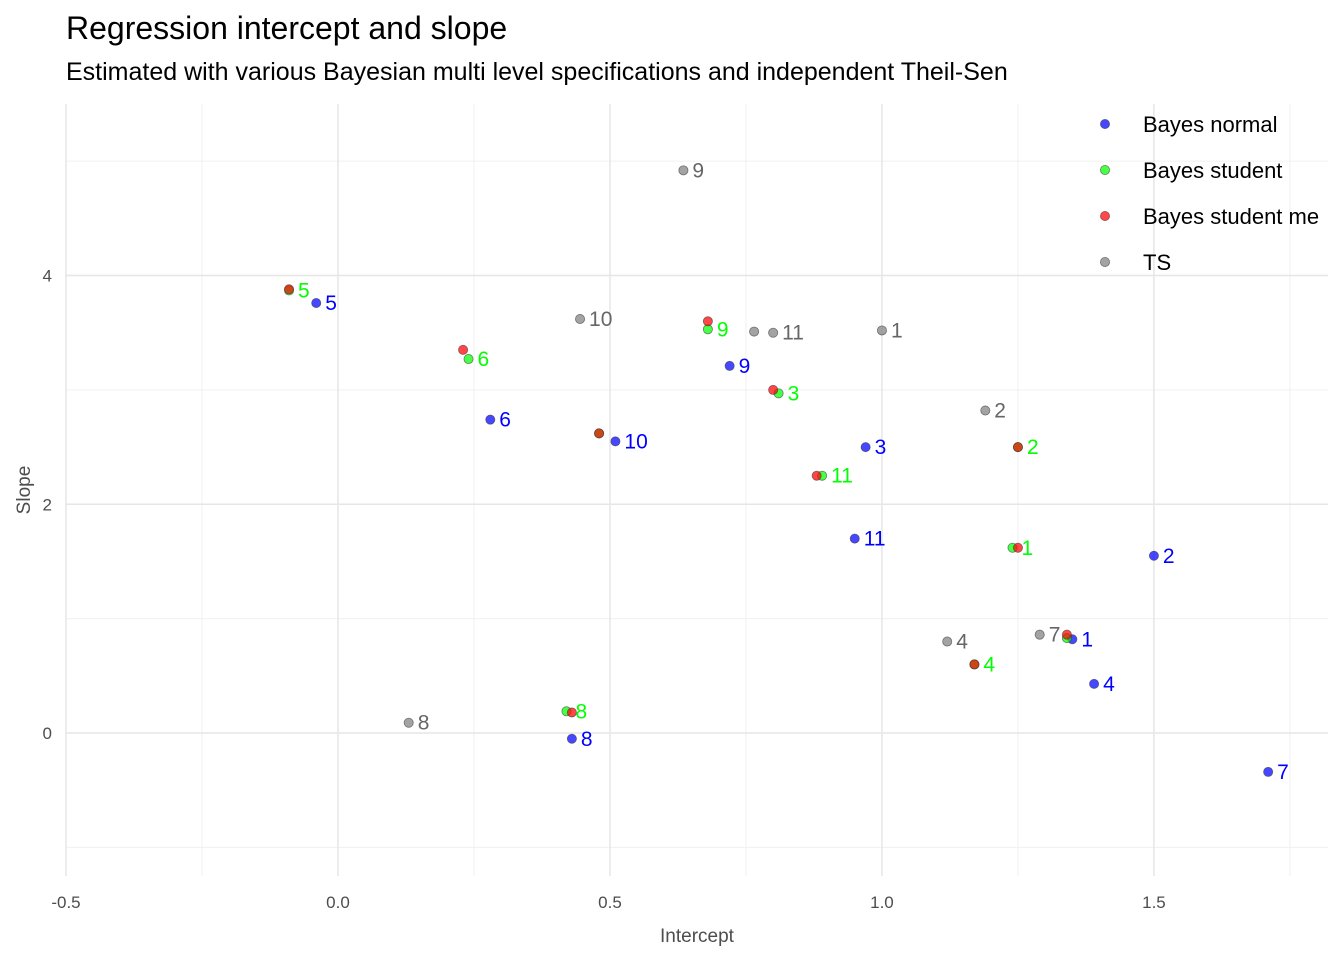 Image resolution: width=1344 pixels, height=960 pixels. Describe the element at coordinates (47, 733) in the screenshot. I see `y-tick-label: 0` at that location.